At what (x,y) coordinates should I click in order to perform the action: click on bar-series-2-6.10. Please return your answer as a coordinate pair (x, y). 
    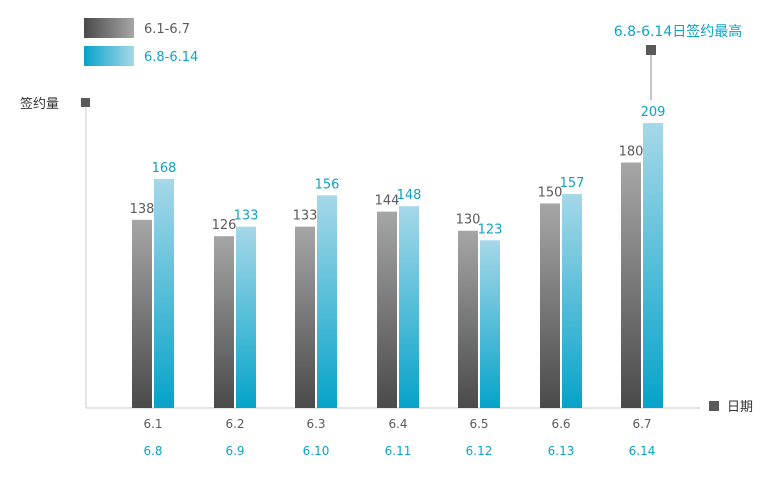
    Looking at the image, I should click on (327, 301).